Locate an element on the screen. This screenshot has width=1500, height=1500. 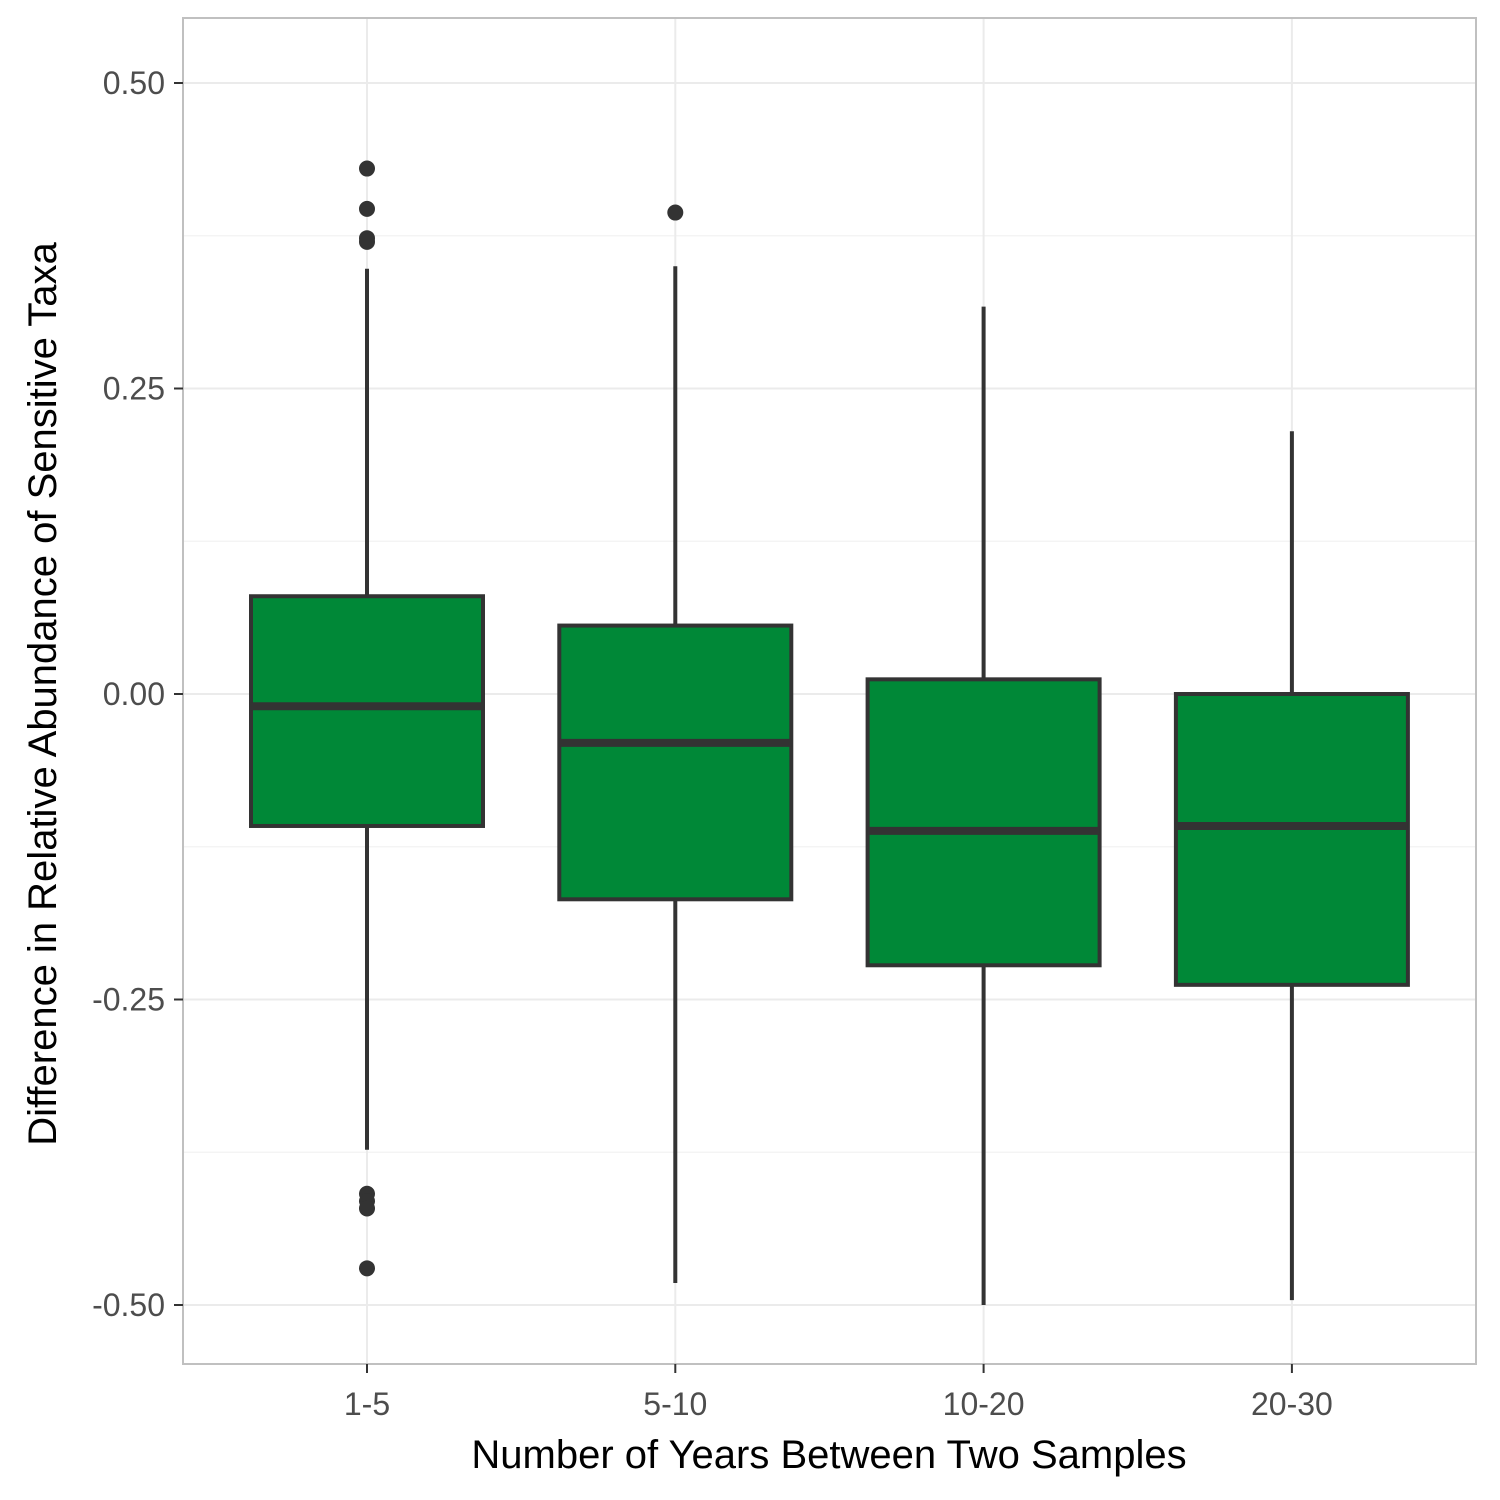
x-tick-label: 1-5 is located at coordinates (367, 1404).